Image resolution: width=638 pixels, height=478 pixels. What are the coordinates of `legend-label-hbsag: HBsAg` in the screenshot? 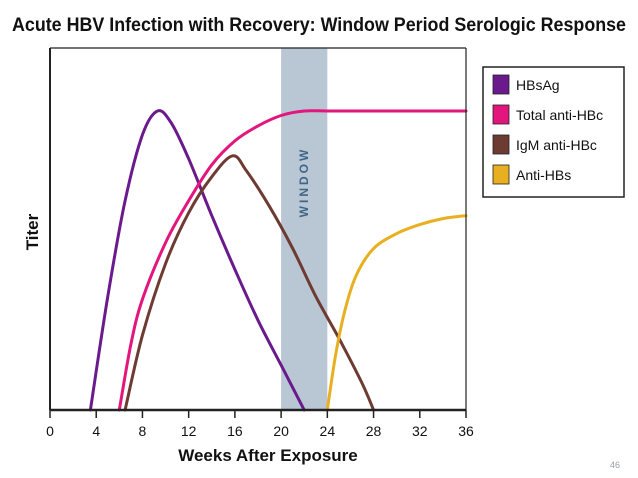 It's located at (538, 85).